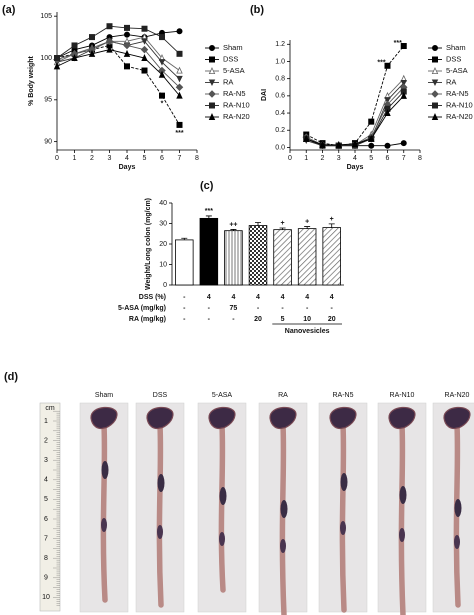 The image size is (474, 615). What do you see at coordinates (283, 395) in the screenshot?
I see `sample-label: RA` at bounding box center [283, 395].